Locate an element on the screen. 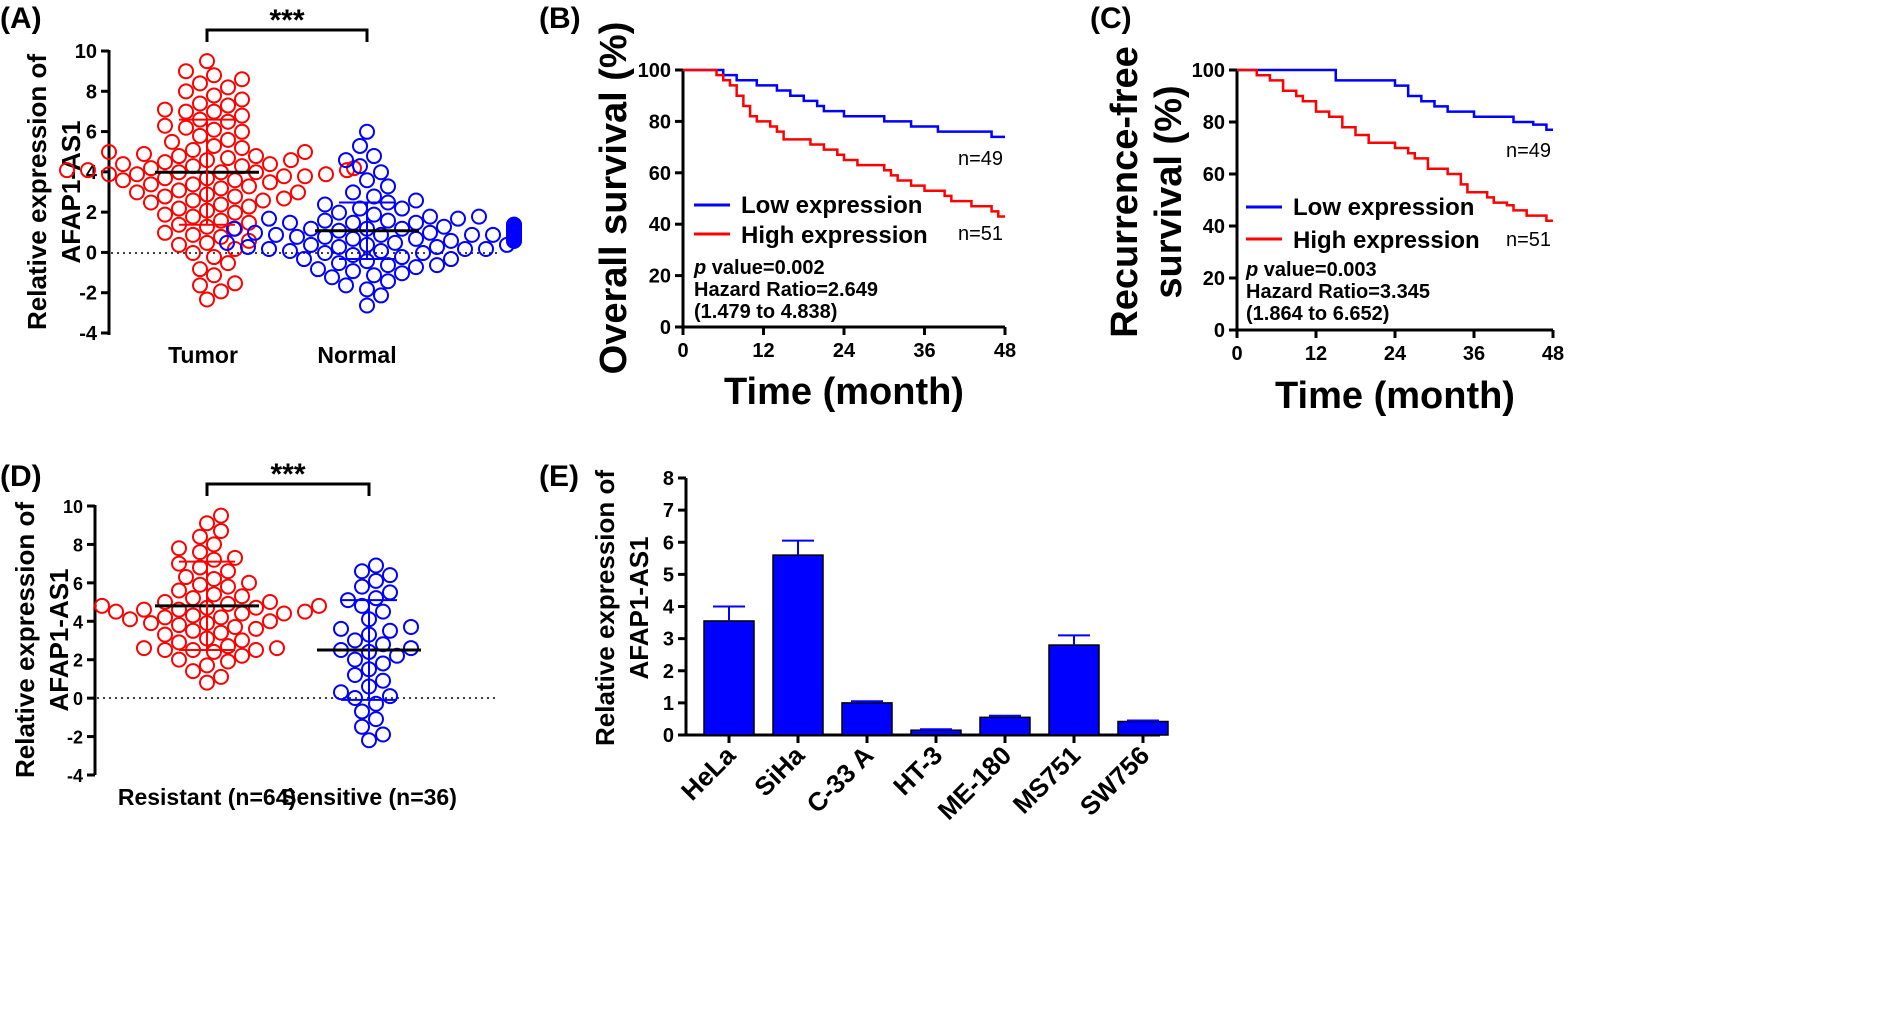  panel-b-ci: (1.479 to 4.838) is located at coordinates (765, 312).